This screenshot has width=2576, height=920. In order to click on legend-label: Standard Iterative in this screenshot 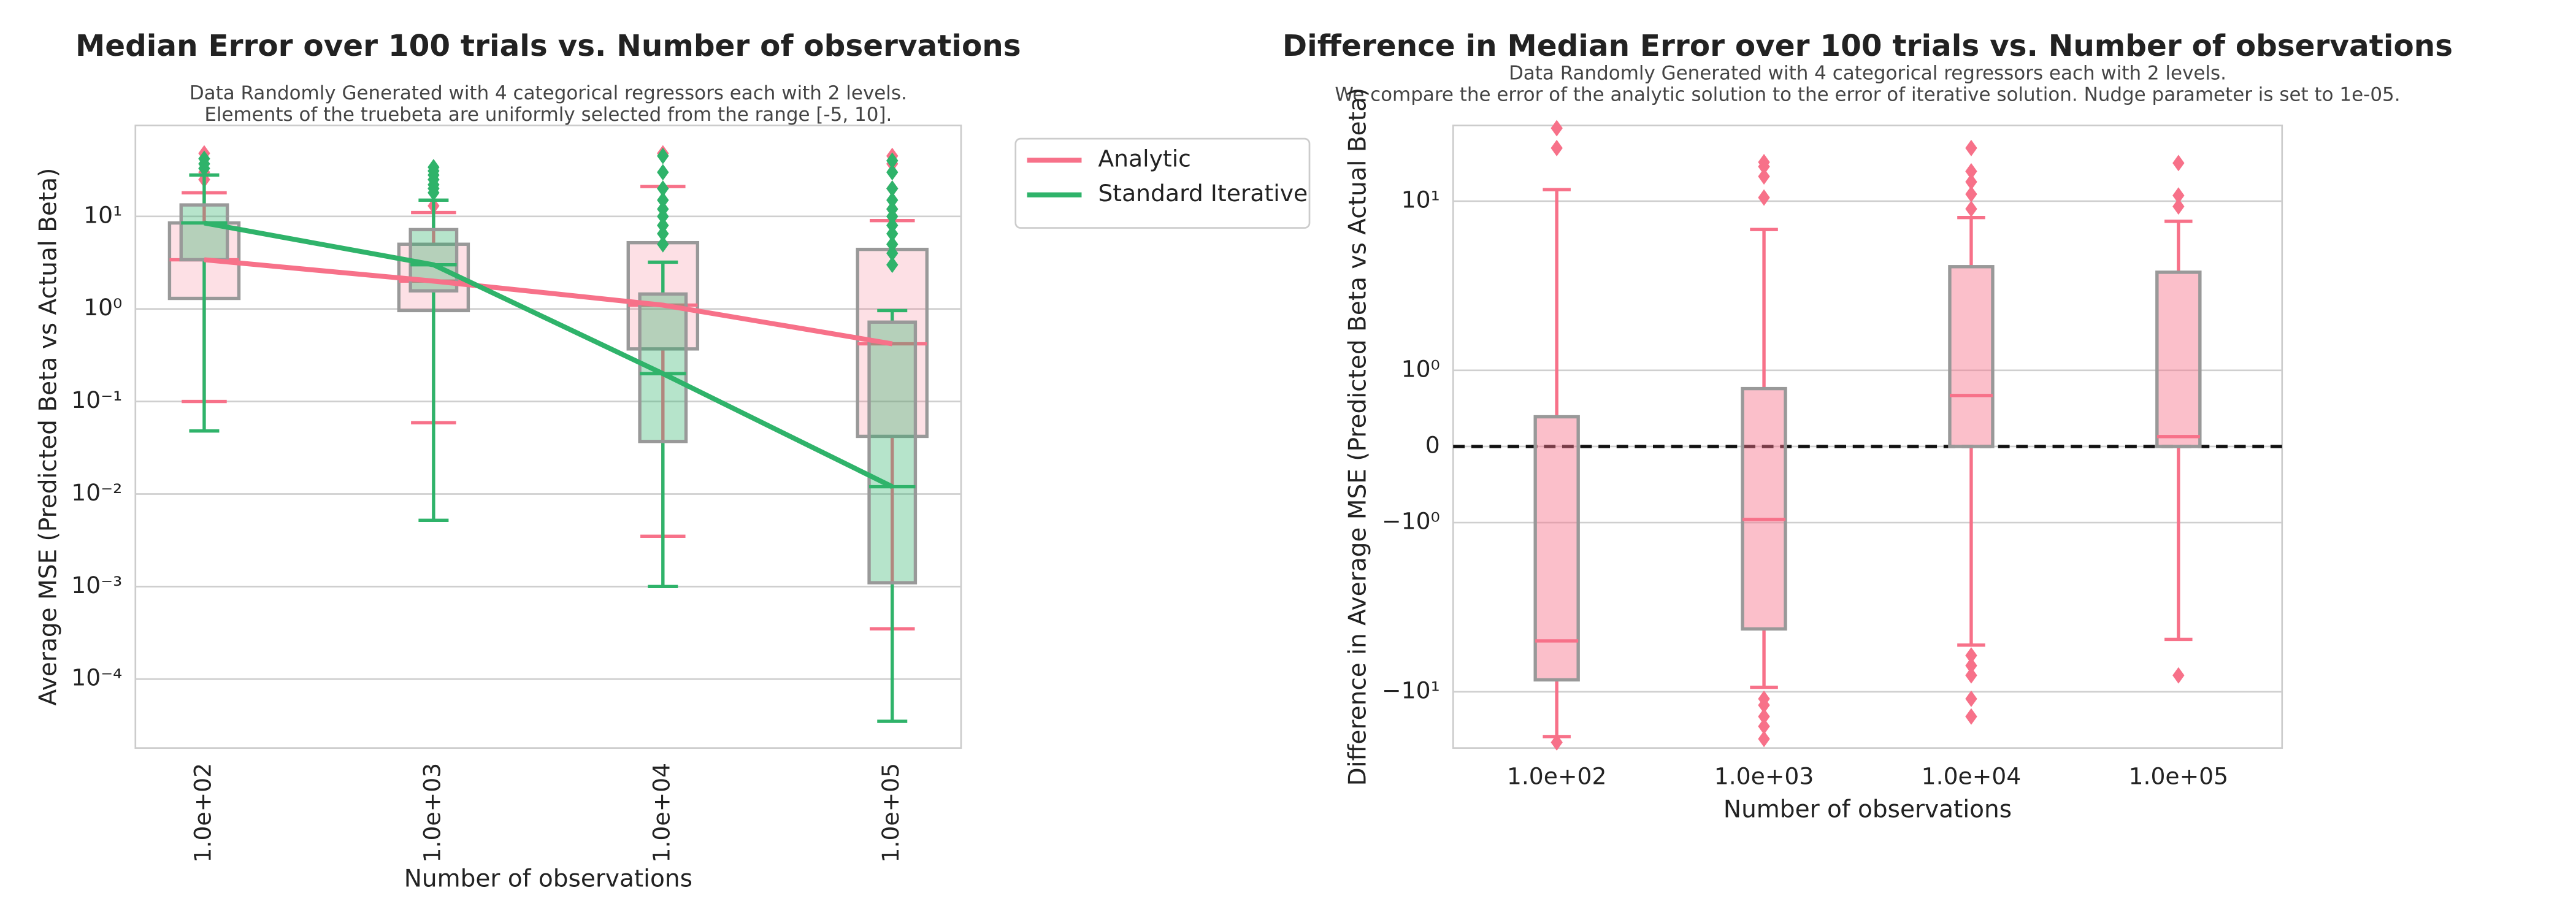, I will do `click(1203, 193)`.